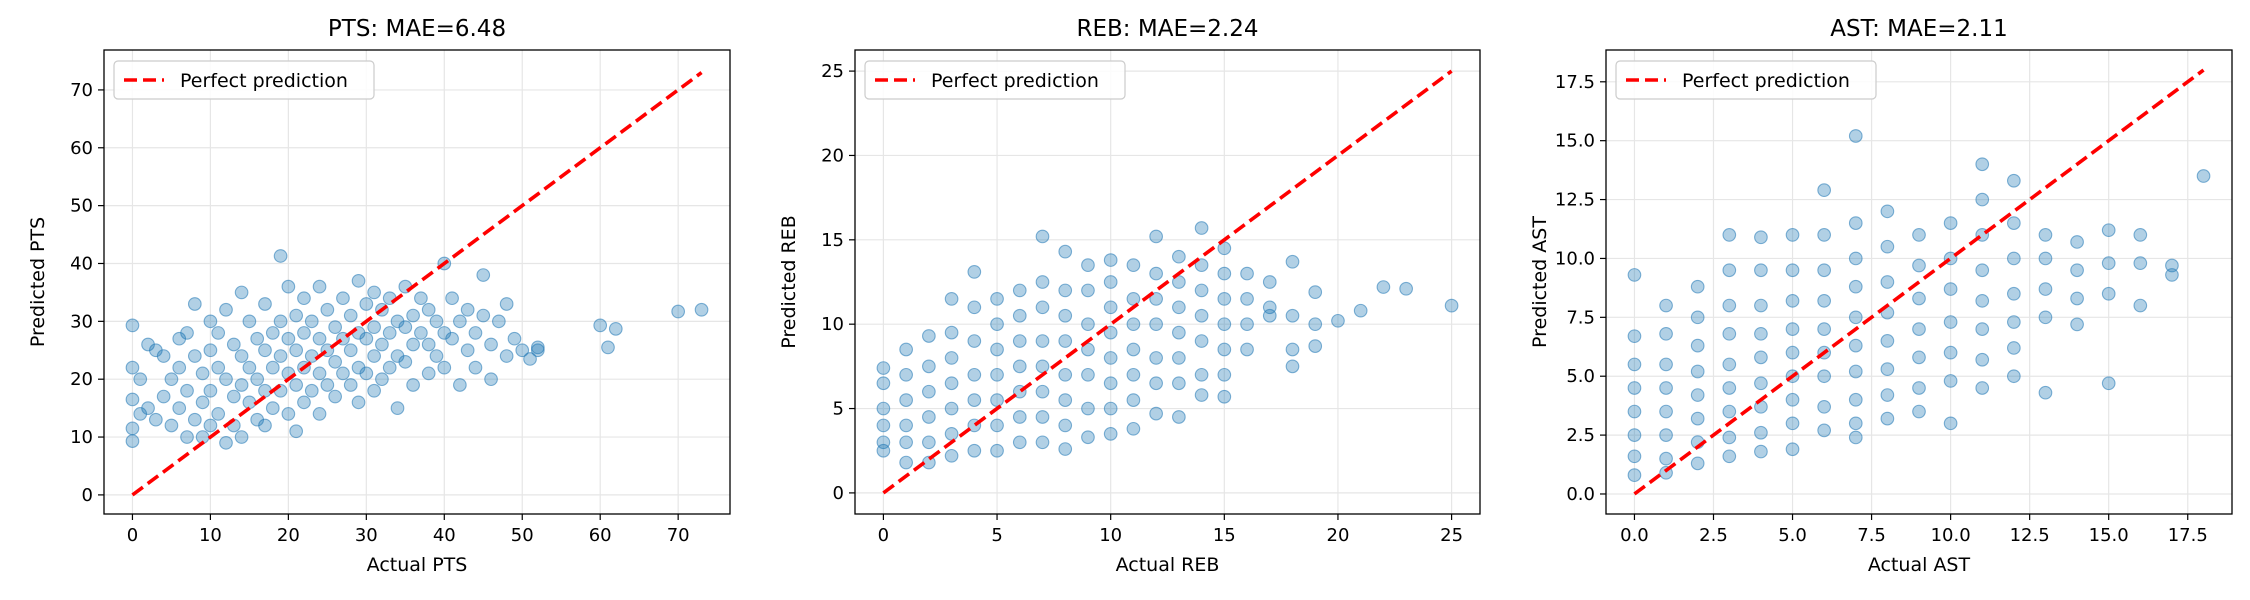 This screenshot has width=2250, height=600. Describe the element at coordinates (1540, 282) in the screenshot. I see `y-axis-label: Predicted AST` at that location.